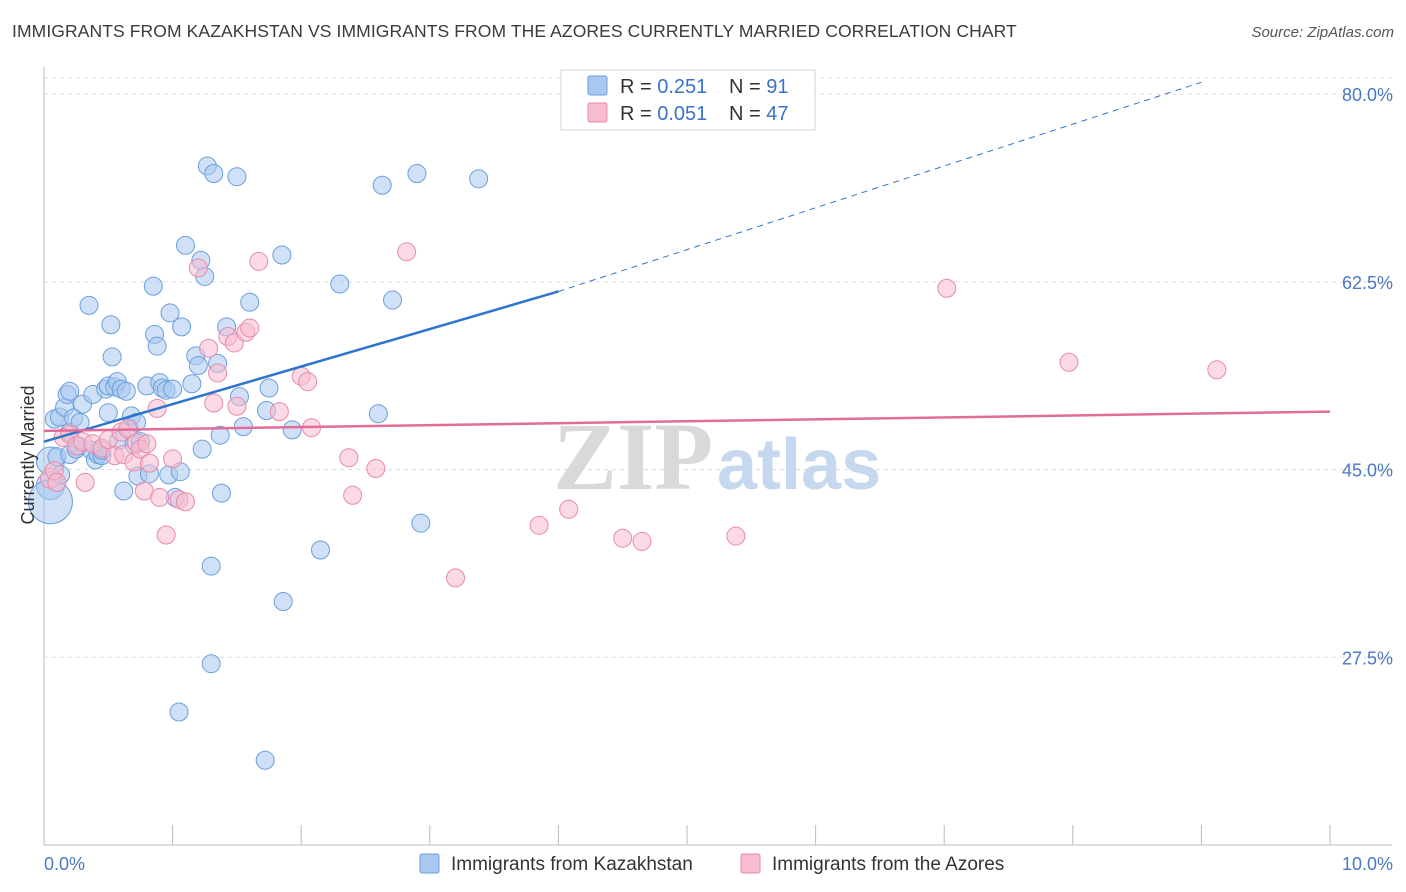 This screenshot has height=892, width=1406. Describe the element at coordinates (682, 87) in the screenshot. I see `stats-blue-r-value: 0.251` at that location.